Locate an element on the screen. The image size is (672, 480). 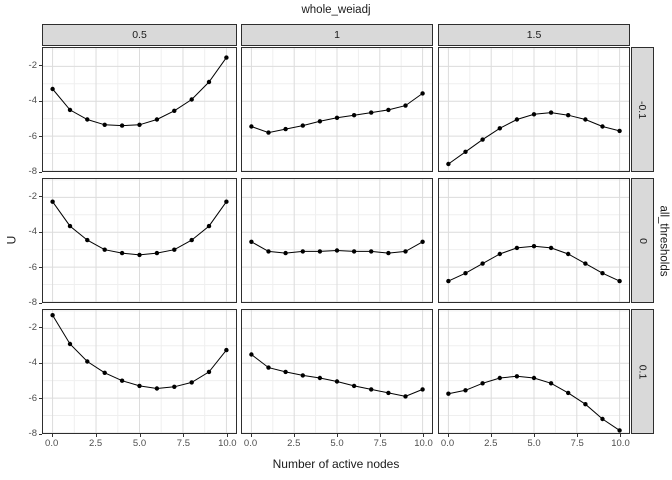
x-tick-label: 5.0 is located at coordinates (337, 443).